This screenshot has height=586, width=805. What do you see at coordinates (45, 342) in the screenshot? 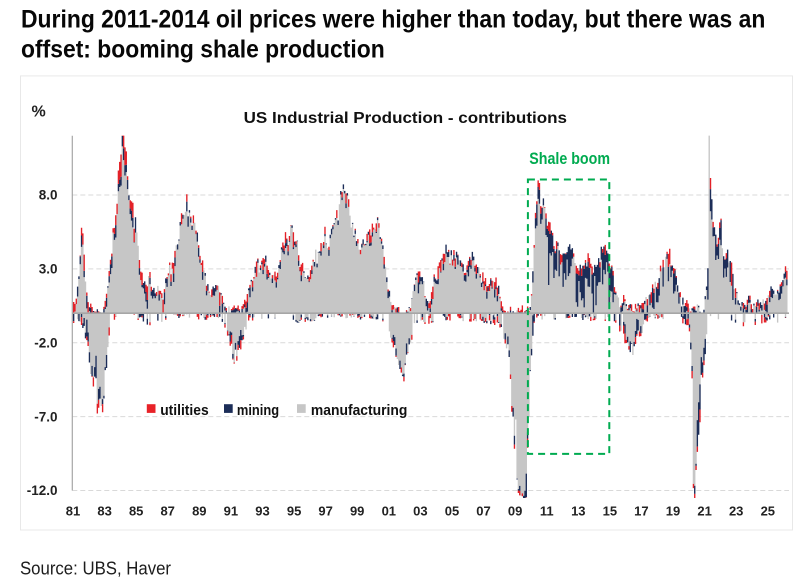
I see `svg-text: -2.0` at bounding box center [45, 342].